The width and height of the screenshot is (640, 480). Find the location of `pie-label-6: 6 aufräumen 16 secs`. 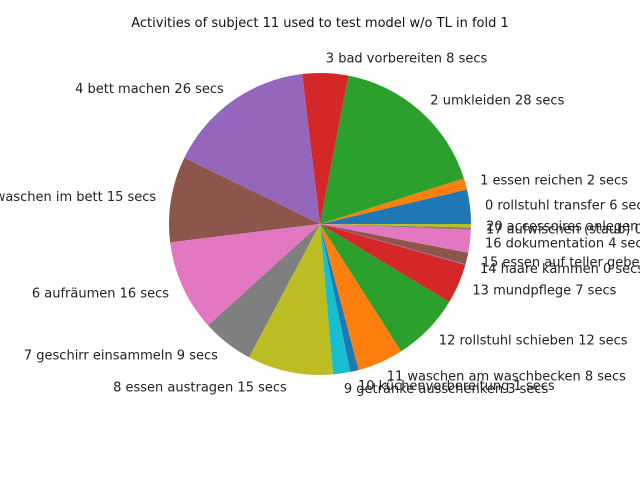

pie-label-6: 6 aufräumen 16 secs is located at coordinates (100, 294).